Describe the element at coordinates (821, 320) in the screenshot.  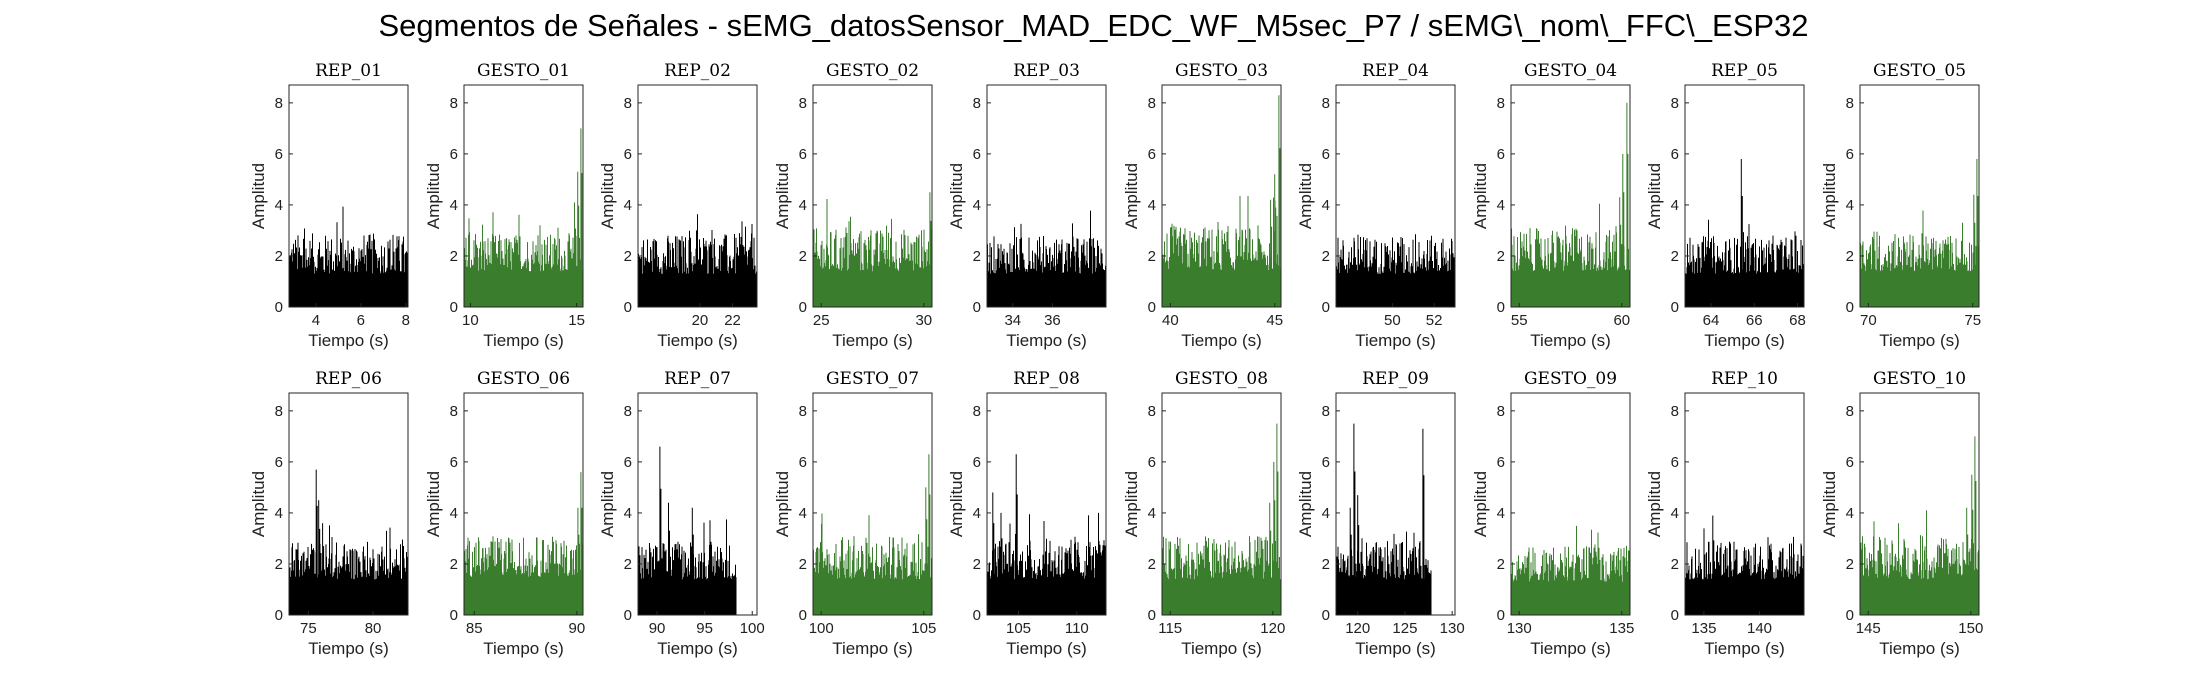
I see `x-tick-label: 25` at that location.